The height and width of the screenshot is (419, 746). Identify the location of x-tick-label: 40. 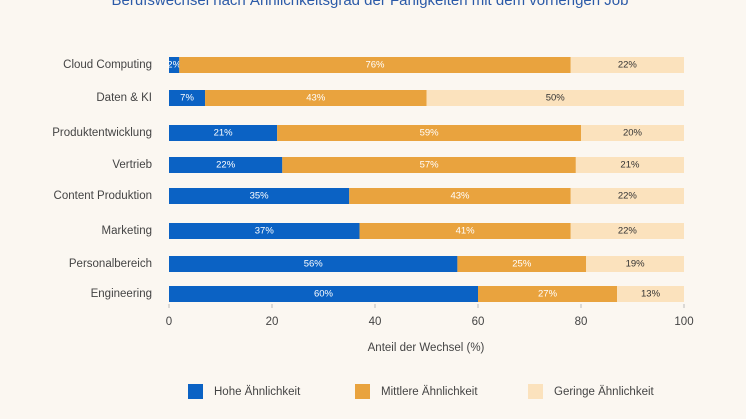
(375, 322).